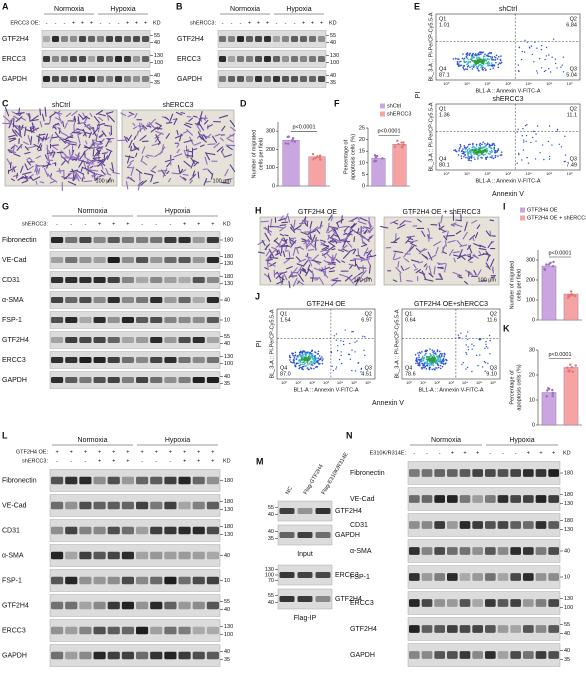 This screenshot has width=586, height=675. What do you see at coordinates (572, 115) in the screenshot?
I see `quadrant-value: 11.1` at bounding box center [572, 115].